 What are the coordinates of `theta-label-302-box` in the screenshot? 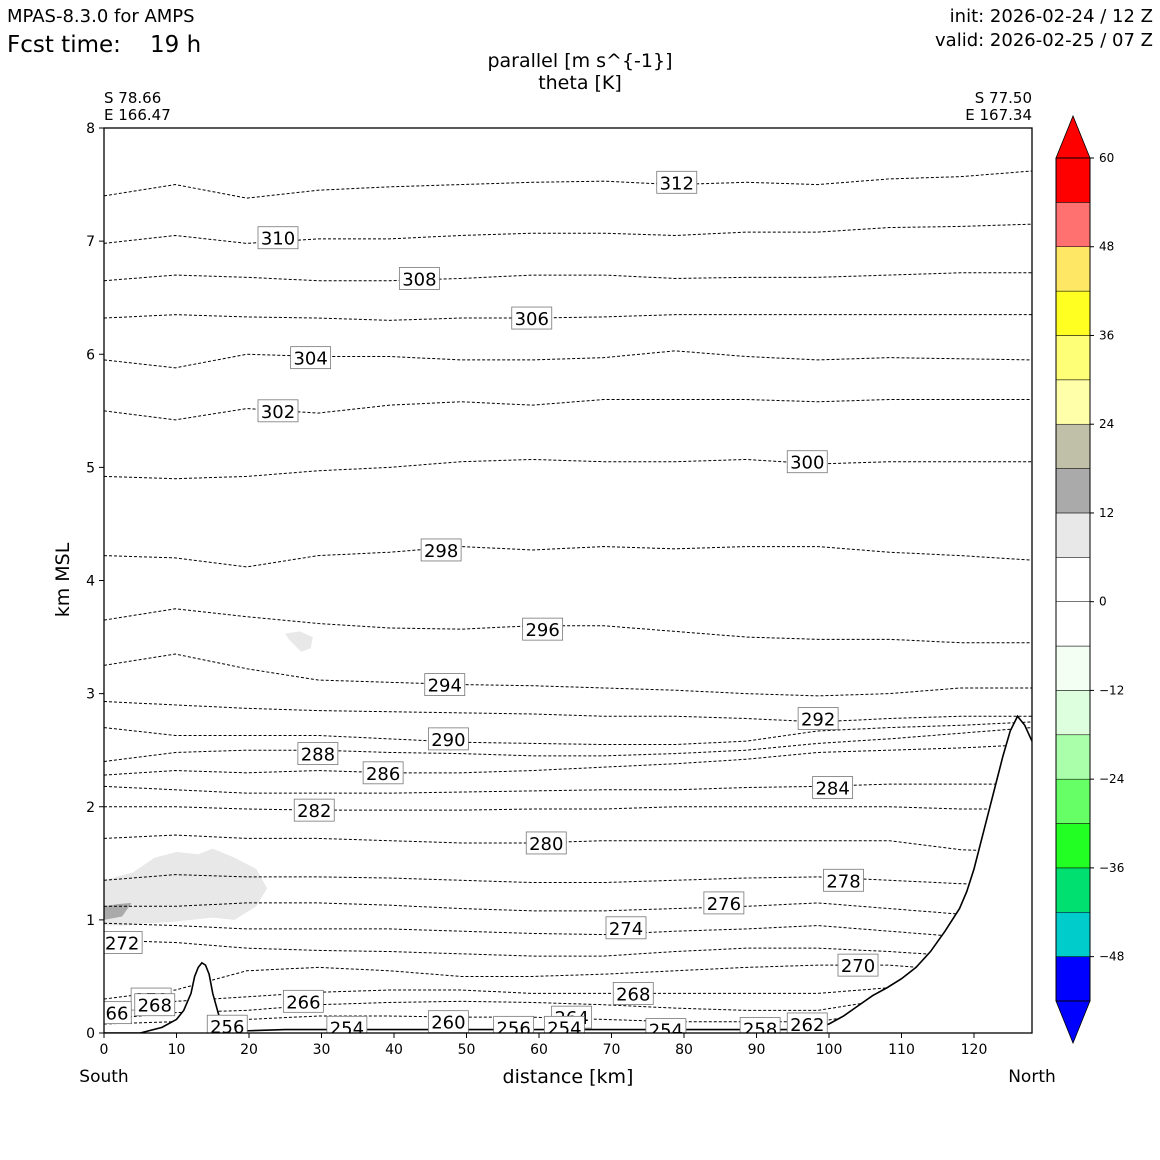 It's located at (278, 411).